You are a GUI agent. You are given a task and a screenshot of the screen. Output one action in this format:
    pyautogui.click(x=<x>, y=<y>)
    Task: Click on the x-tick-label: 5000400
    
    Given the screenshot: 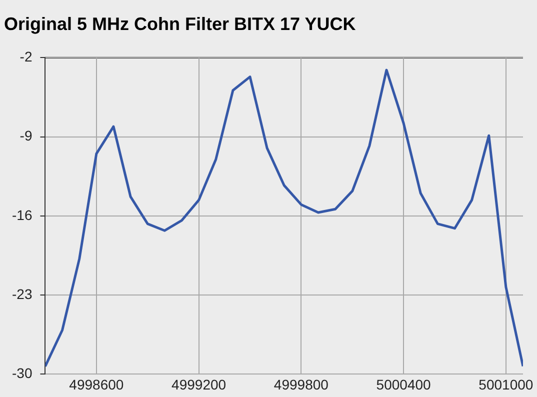 What is the action you would take?
    pyautogui.click(x=404, y=384)
    